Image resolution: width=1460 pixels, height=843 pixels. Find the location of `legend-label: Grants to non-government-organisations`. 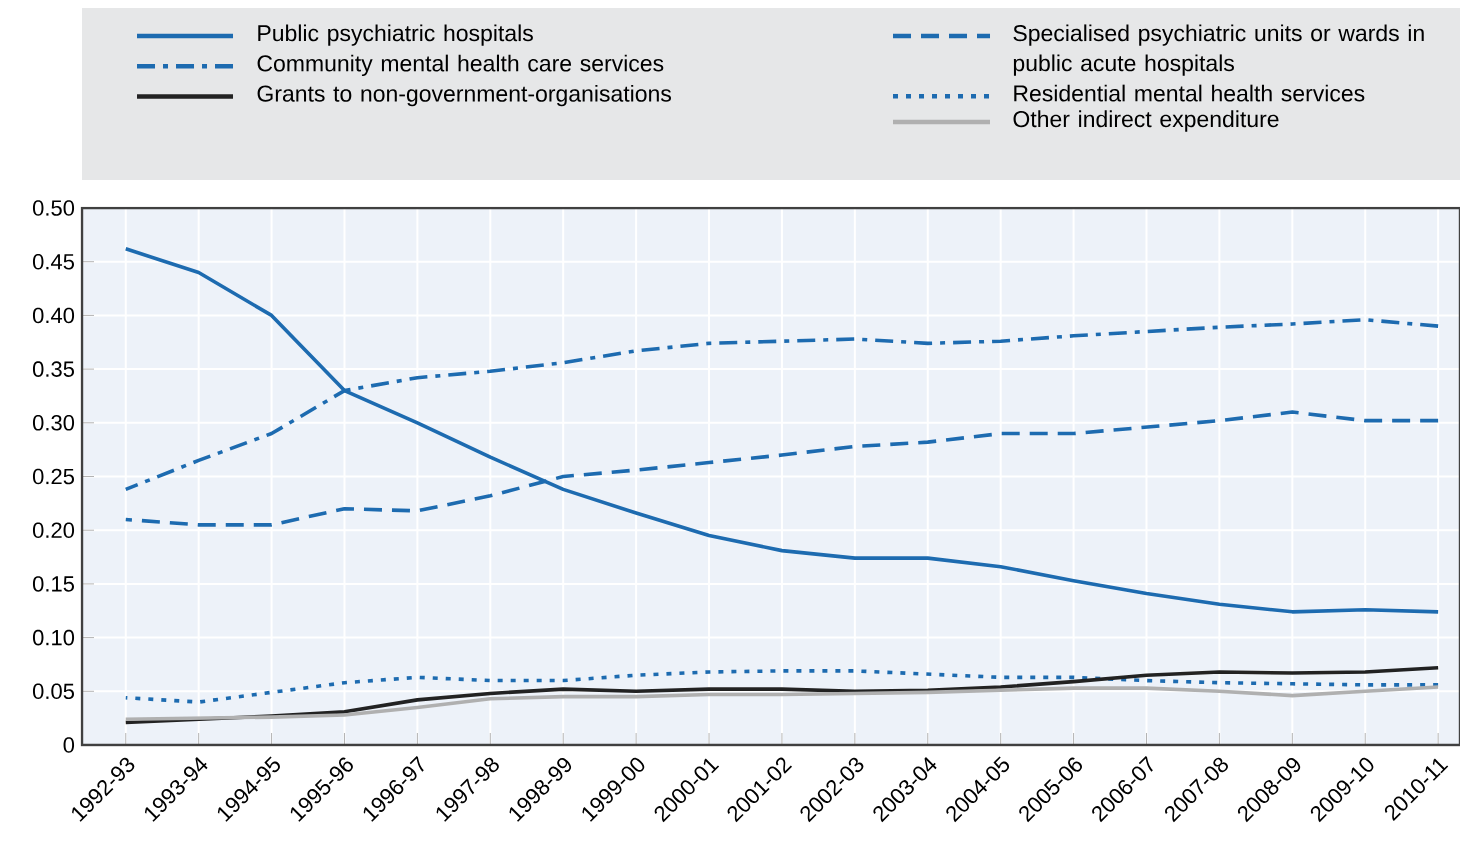

legend-label: Grants to non-government-organisations is located at coordinates (464, 95).